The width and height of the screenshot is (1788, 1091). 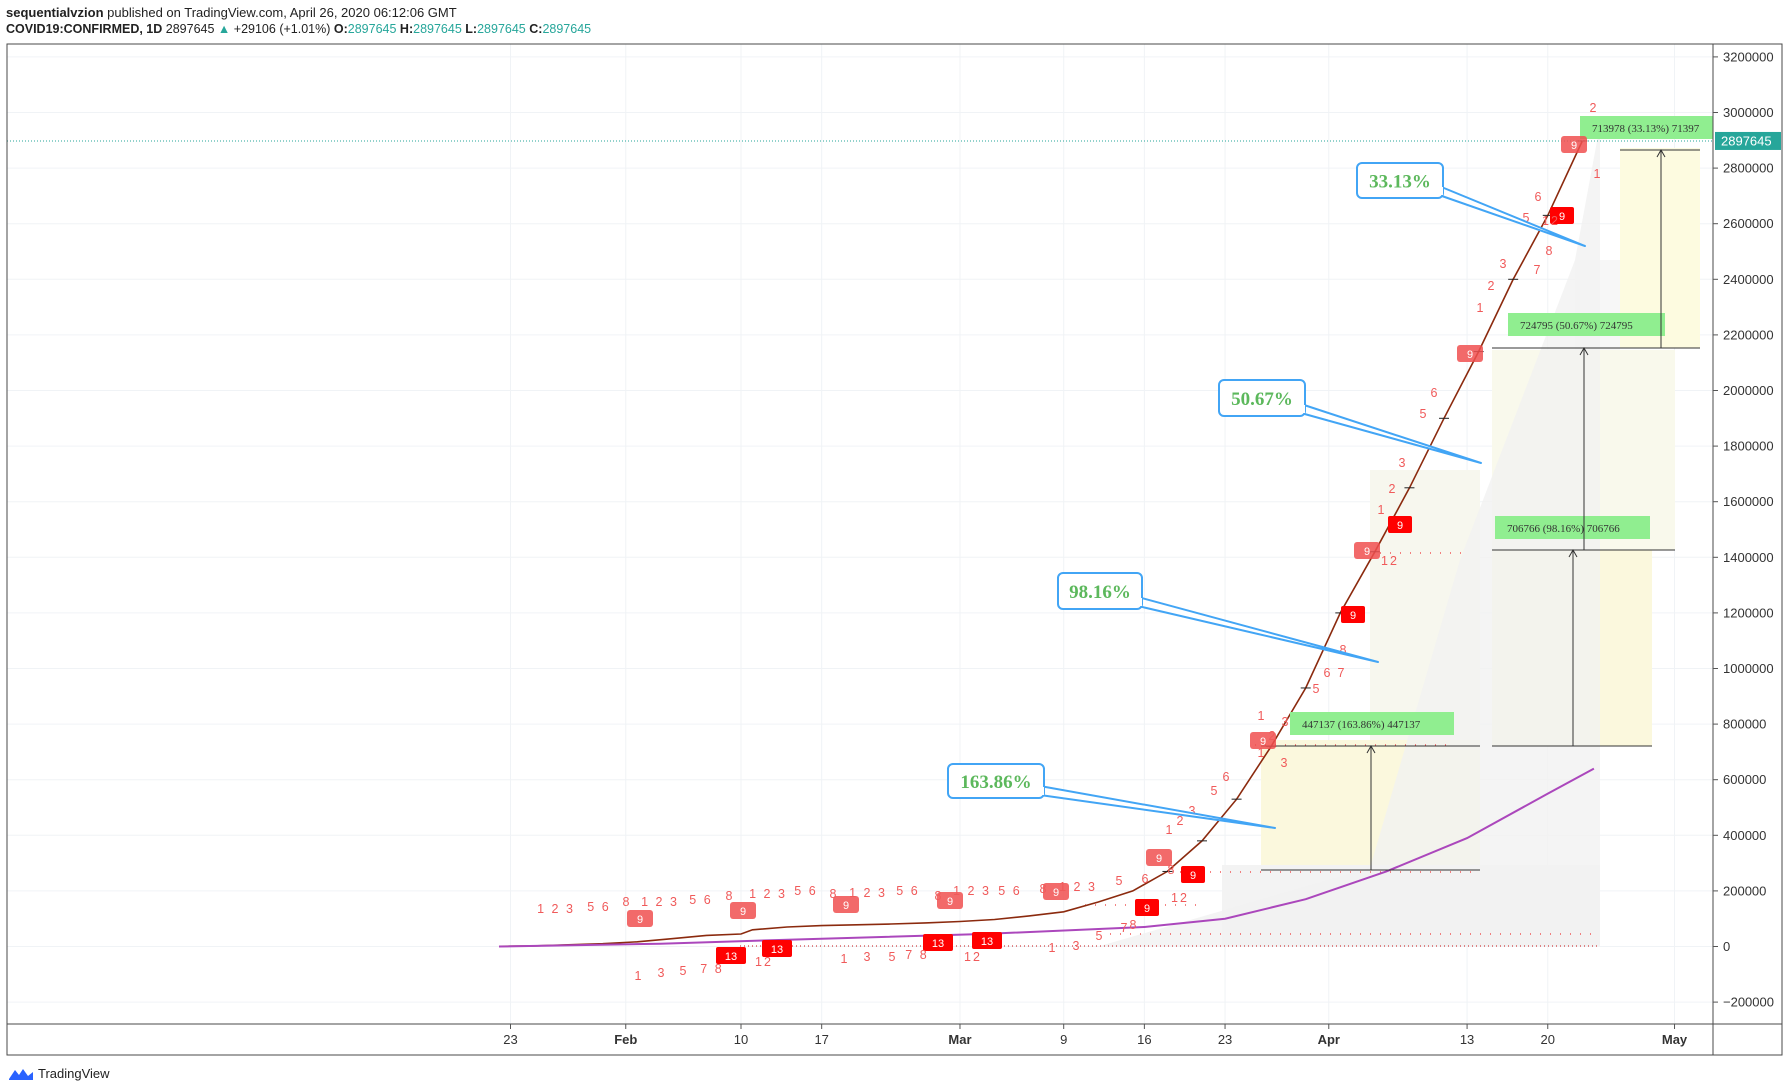 I want to click on y-tick-label: 1400000, so click(x=1748, y=557).